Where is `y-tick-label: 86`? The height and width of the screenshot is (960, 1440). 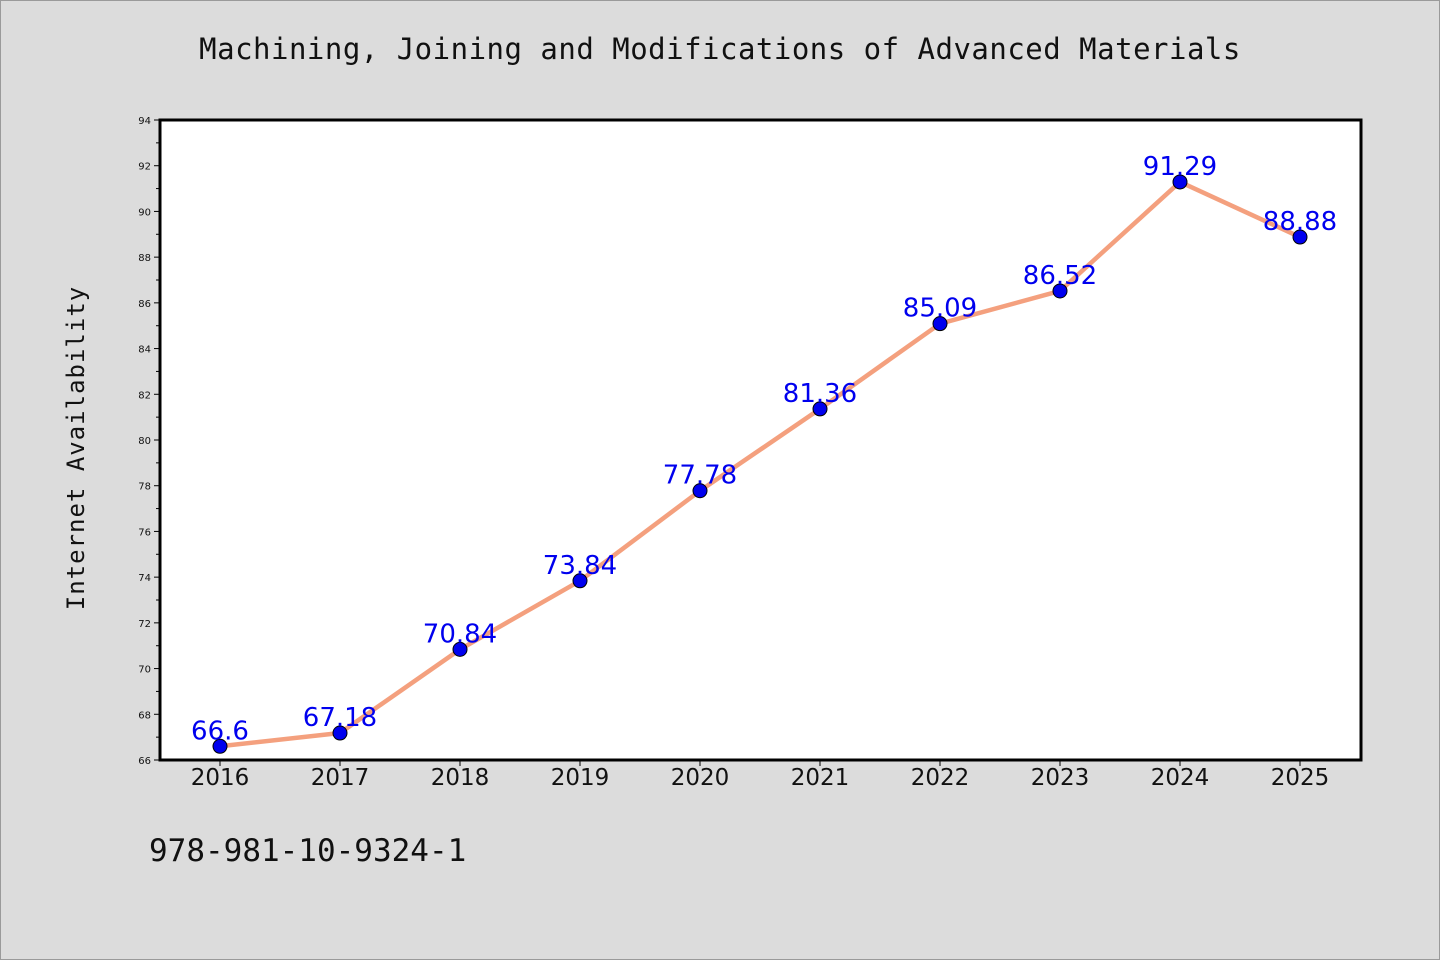 y-tick-label: 86 is located at coordinates (144, 304).